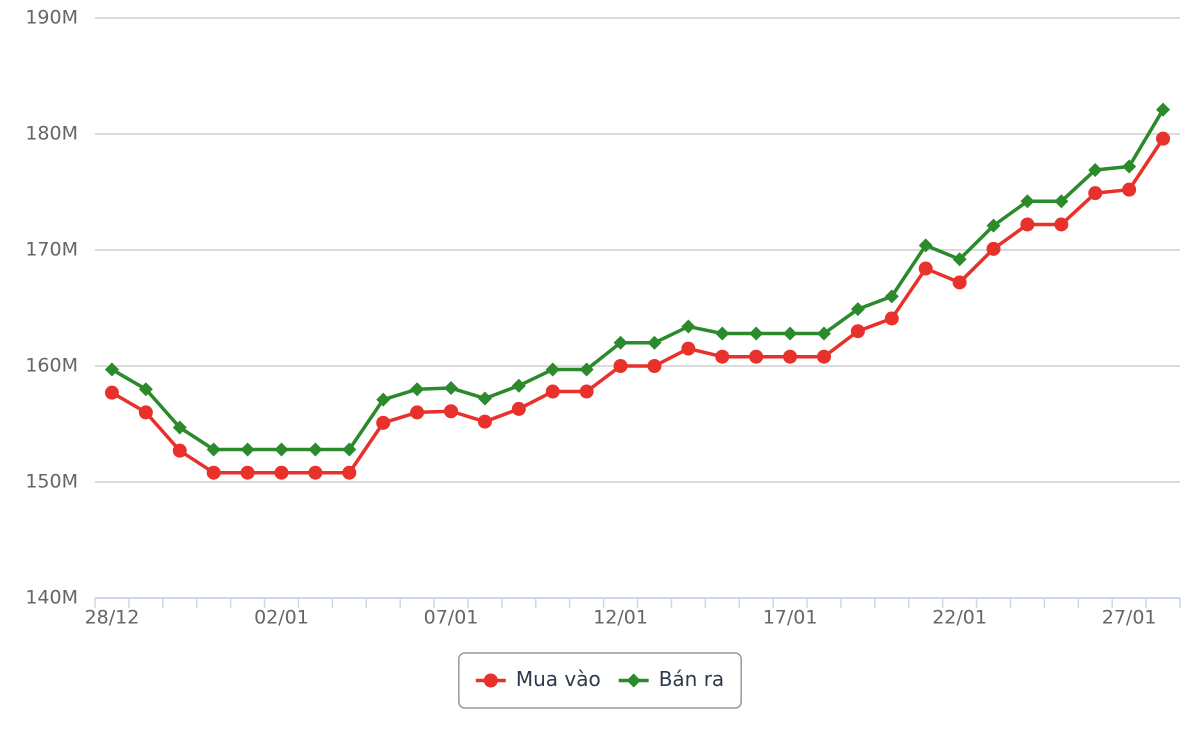  I want to click on legend: Mua vào Bán ra, so click(600, 680).